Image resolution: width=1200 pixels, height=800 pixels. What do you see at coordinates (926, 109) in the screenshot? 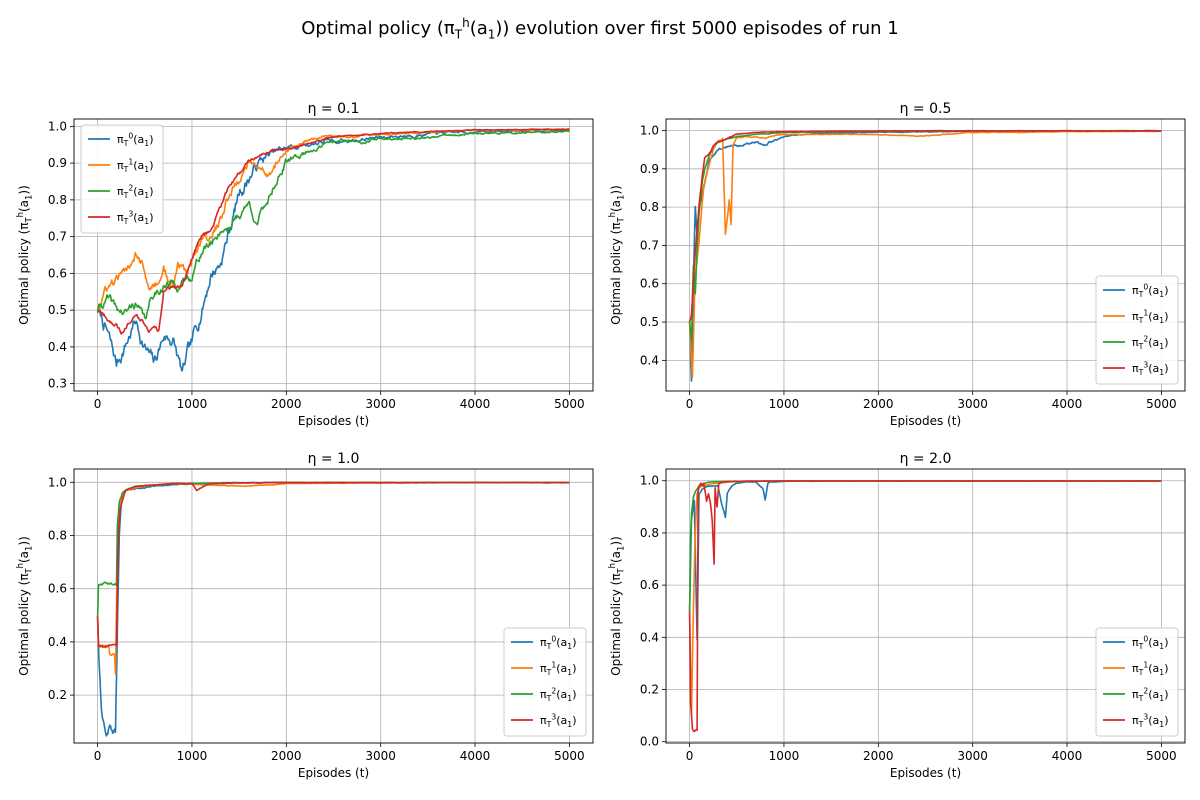
I see `subplot-title: η = 0.5` at bounding box center [926, 109].